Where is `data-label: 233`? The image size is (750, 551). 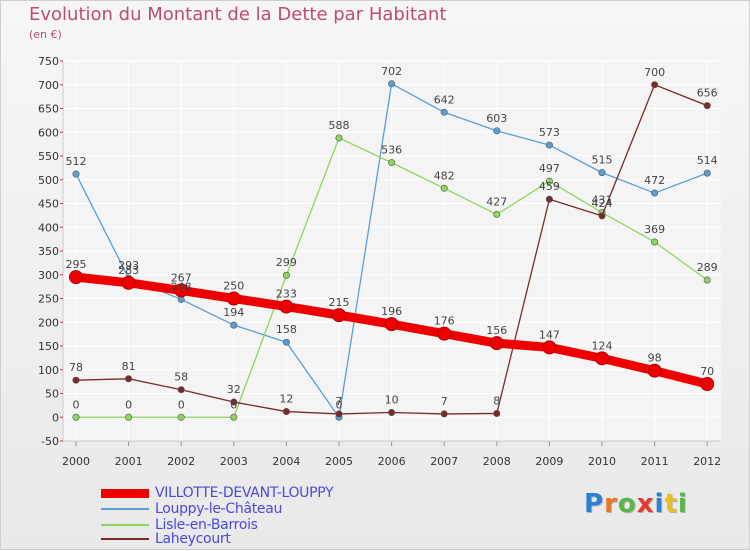
data-label: 233 is located at coordinates (286, 294).